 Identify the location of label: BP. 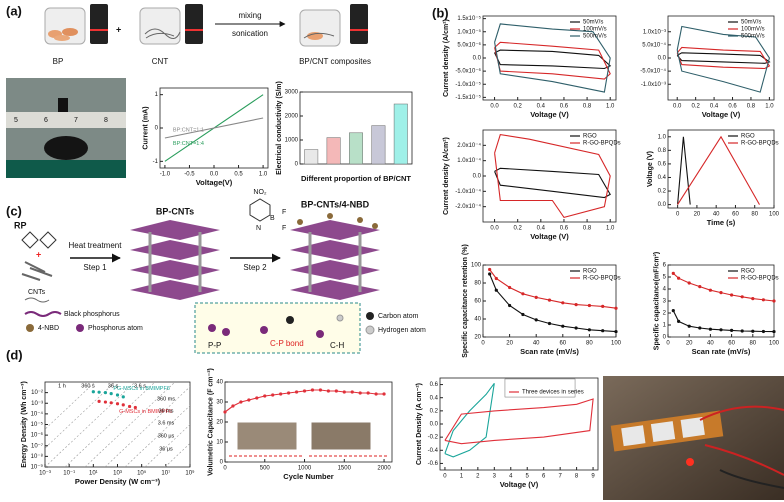
(58, 61).